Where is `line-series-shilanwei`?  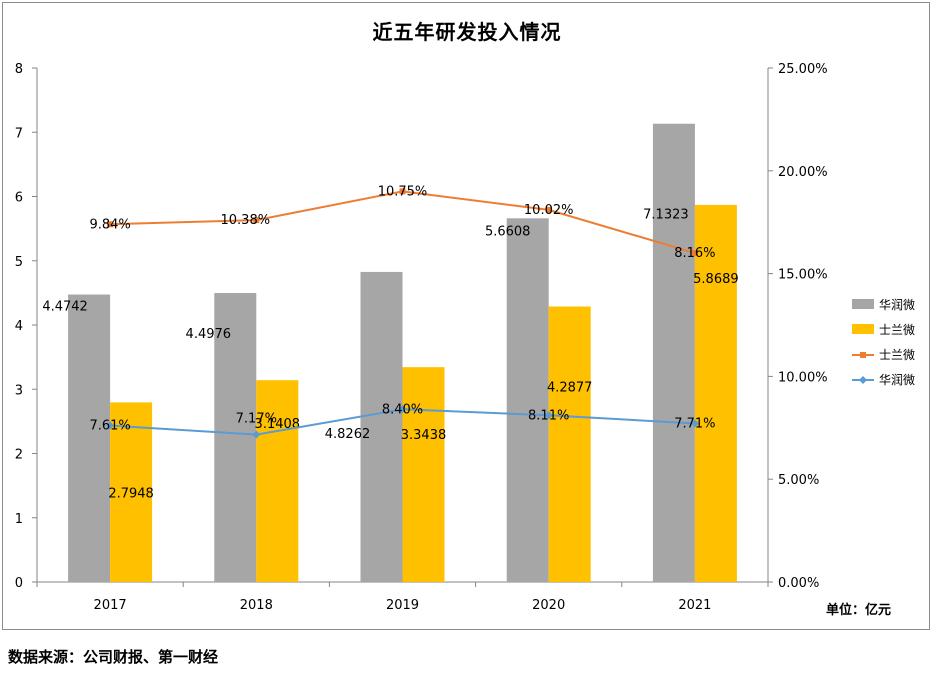
line-series-shilanwei is located at coordinates (403, 222).